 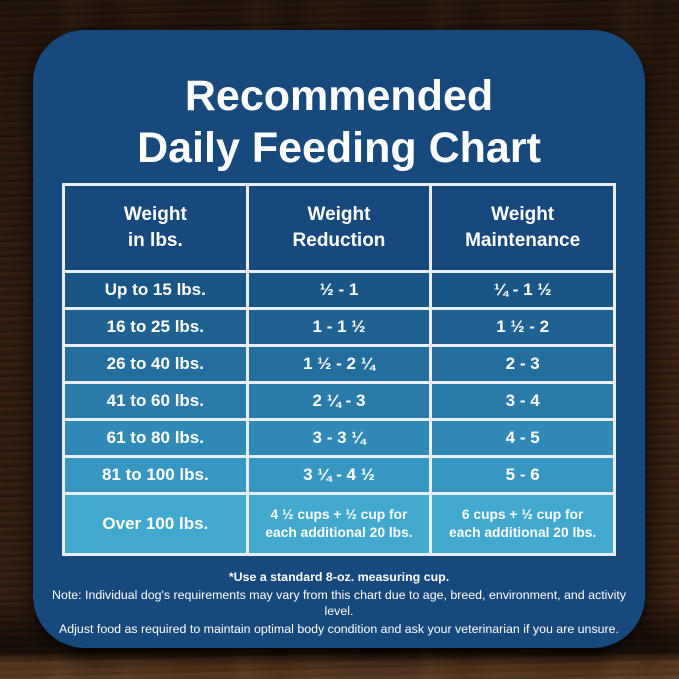 What do you see at coordinates (522, 474) in the screenshot?
I see `maintenance-amount-cell: 5 - 6` at bounding box center [522, 474].